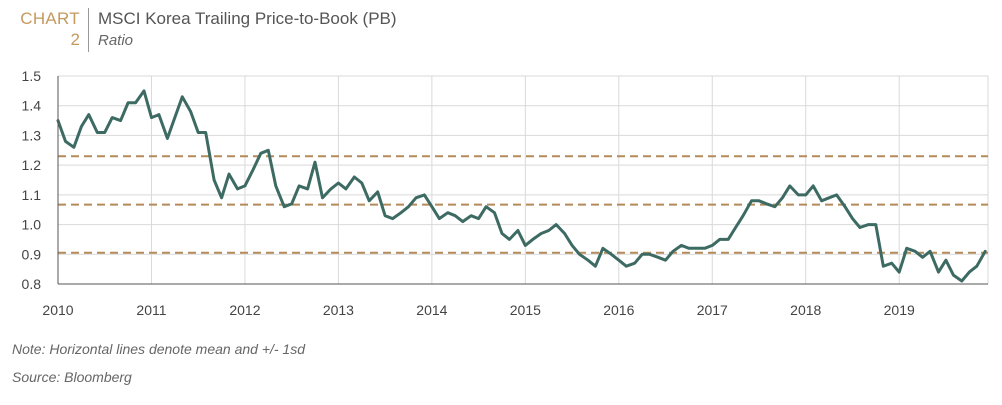 Image resolution: width=1002 pixels, height=405 pixels. I want to click on y-tick-label: 1.3, so click(32, 135).